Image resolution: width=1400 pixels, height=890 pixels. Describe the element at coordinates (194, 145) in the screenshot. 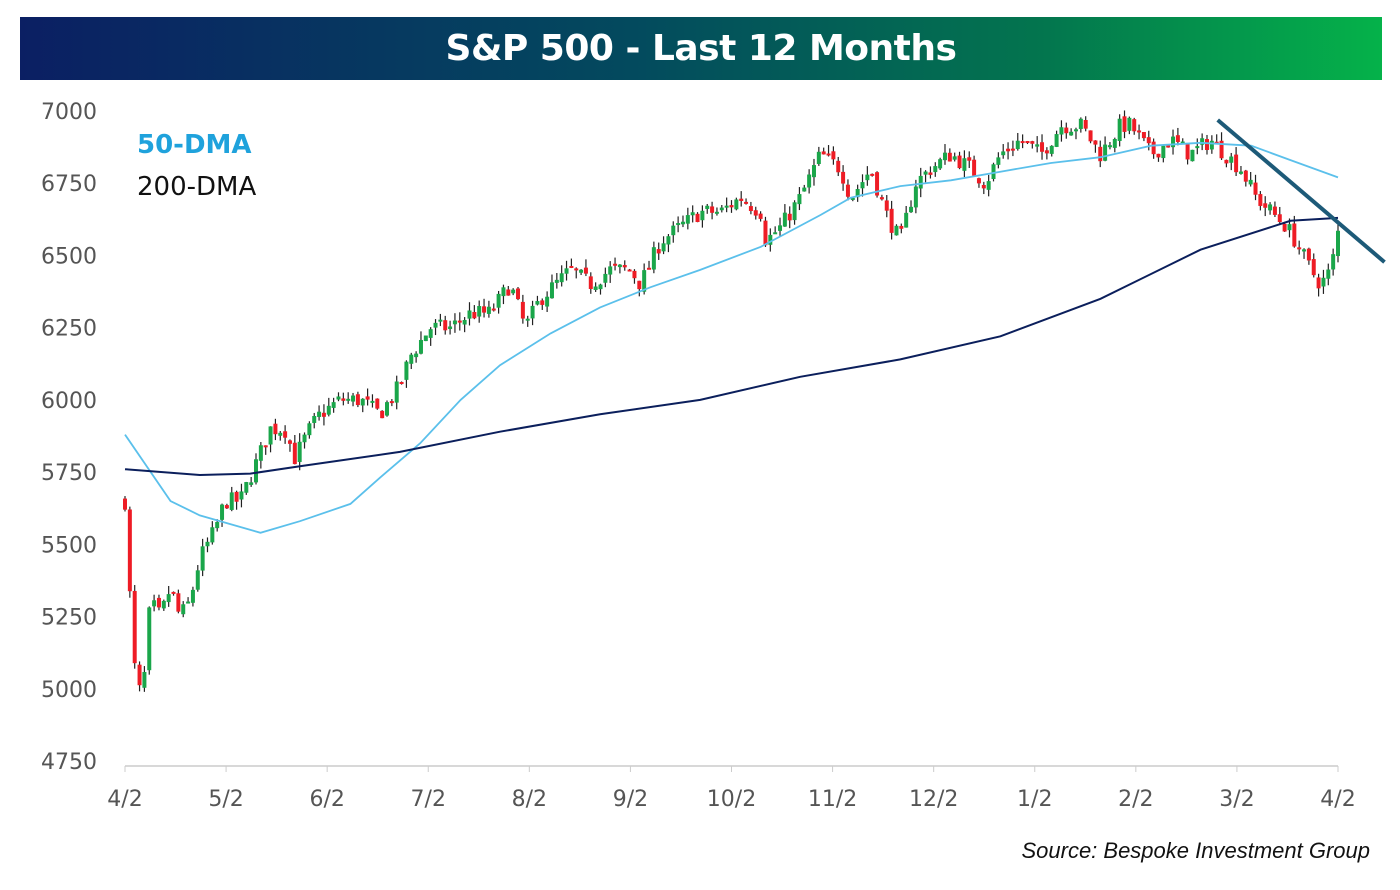

I see `legend-50dma: 50-DMA` at that location.